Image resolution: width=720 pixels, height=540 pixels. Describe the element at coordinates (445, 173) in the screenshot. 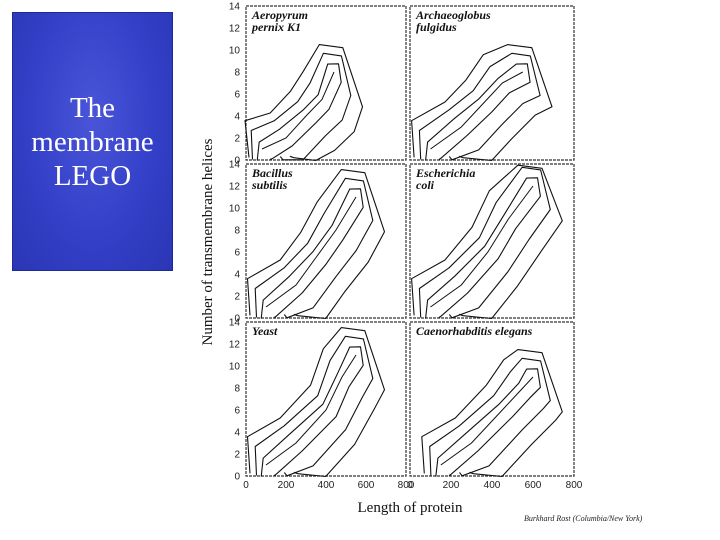

I see `panel-title: Escherichia` at that location.